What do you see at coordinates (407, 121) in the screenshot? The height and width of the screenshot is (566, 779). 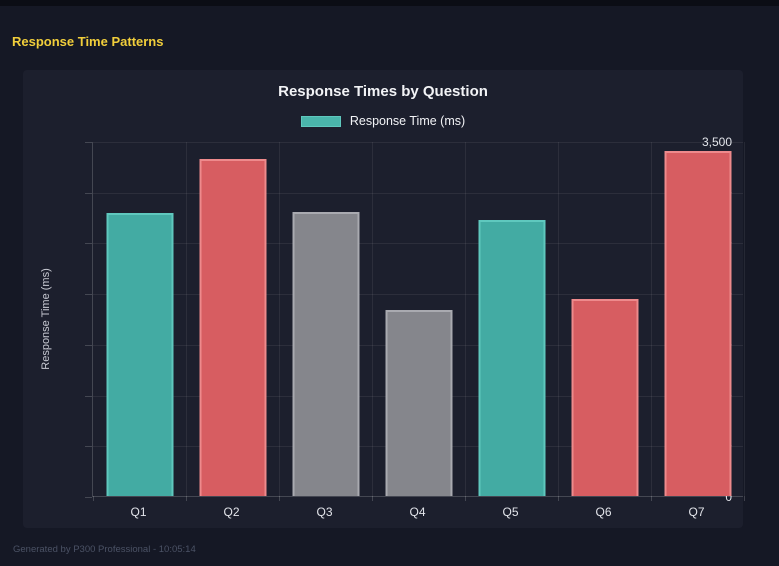 I see `legend-label: Response Time (ms)` at bounding box center [407, 121].